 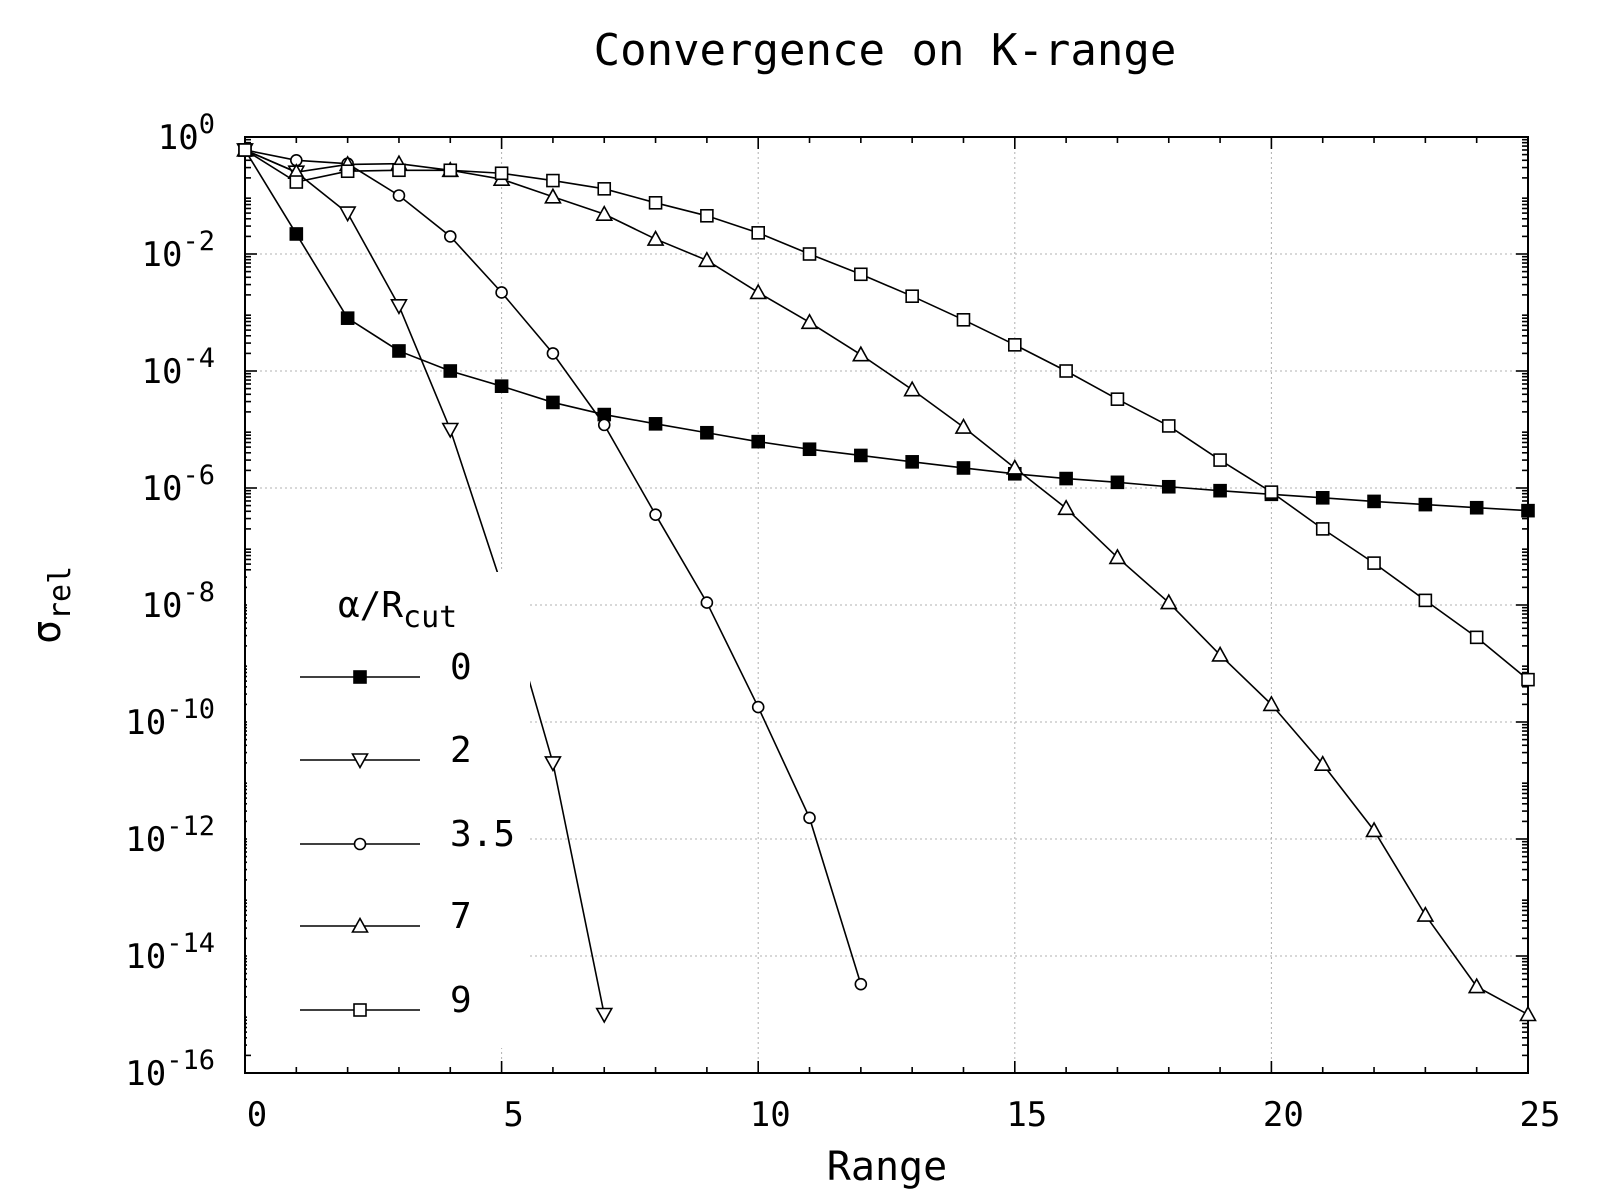 What do you see at coordinates (60, 593) in the screenshot?
I see `y-axis-label-sub: rel` at bounding box center [60, 593].